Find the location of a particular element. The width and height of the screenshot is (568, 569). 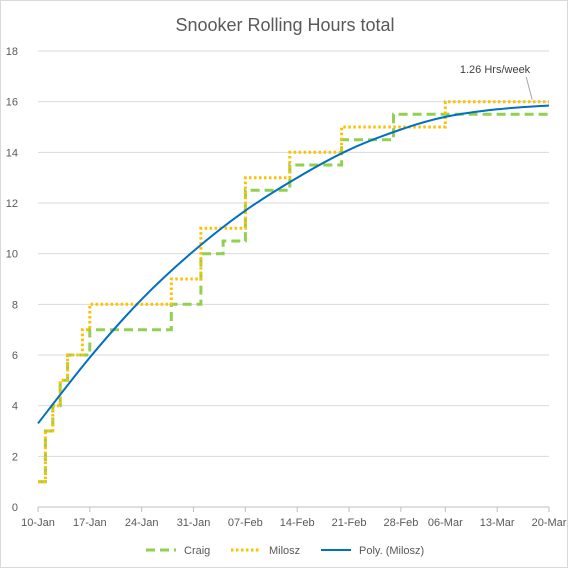

y-tick-label: 4 is located at coordinates (15, 407).